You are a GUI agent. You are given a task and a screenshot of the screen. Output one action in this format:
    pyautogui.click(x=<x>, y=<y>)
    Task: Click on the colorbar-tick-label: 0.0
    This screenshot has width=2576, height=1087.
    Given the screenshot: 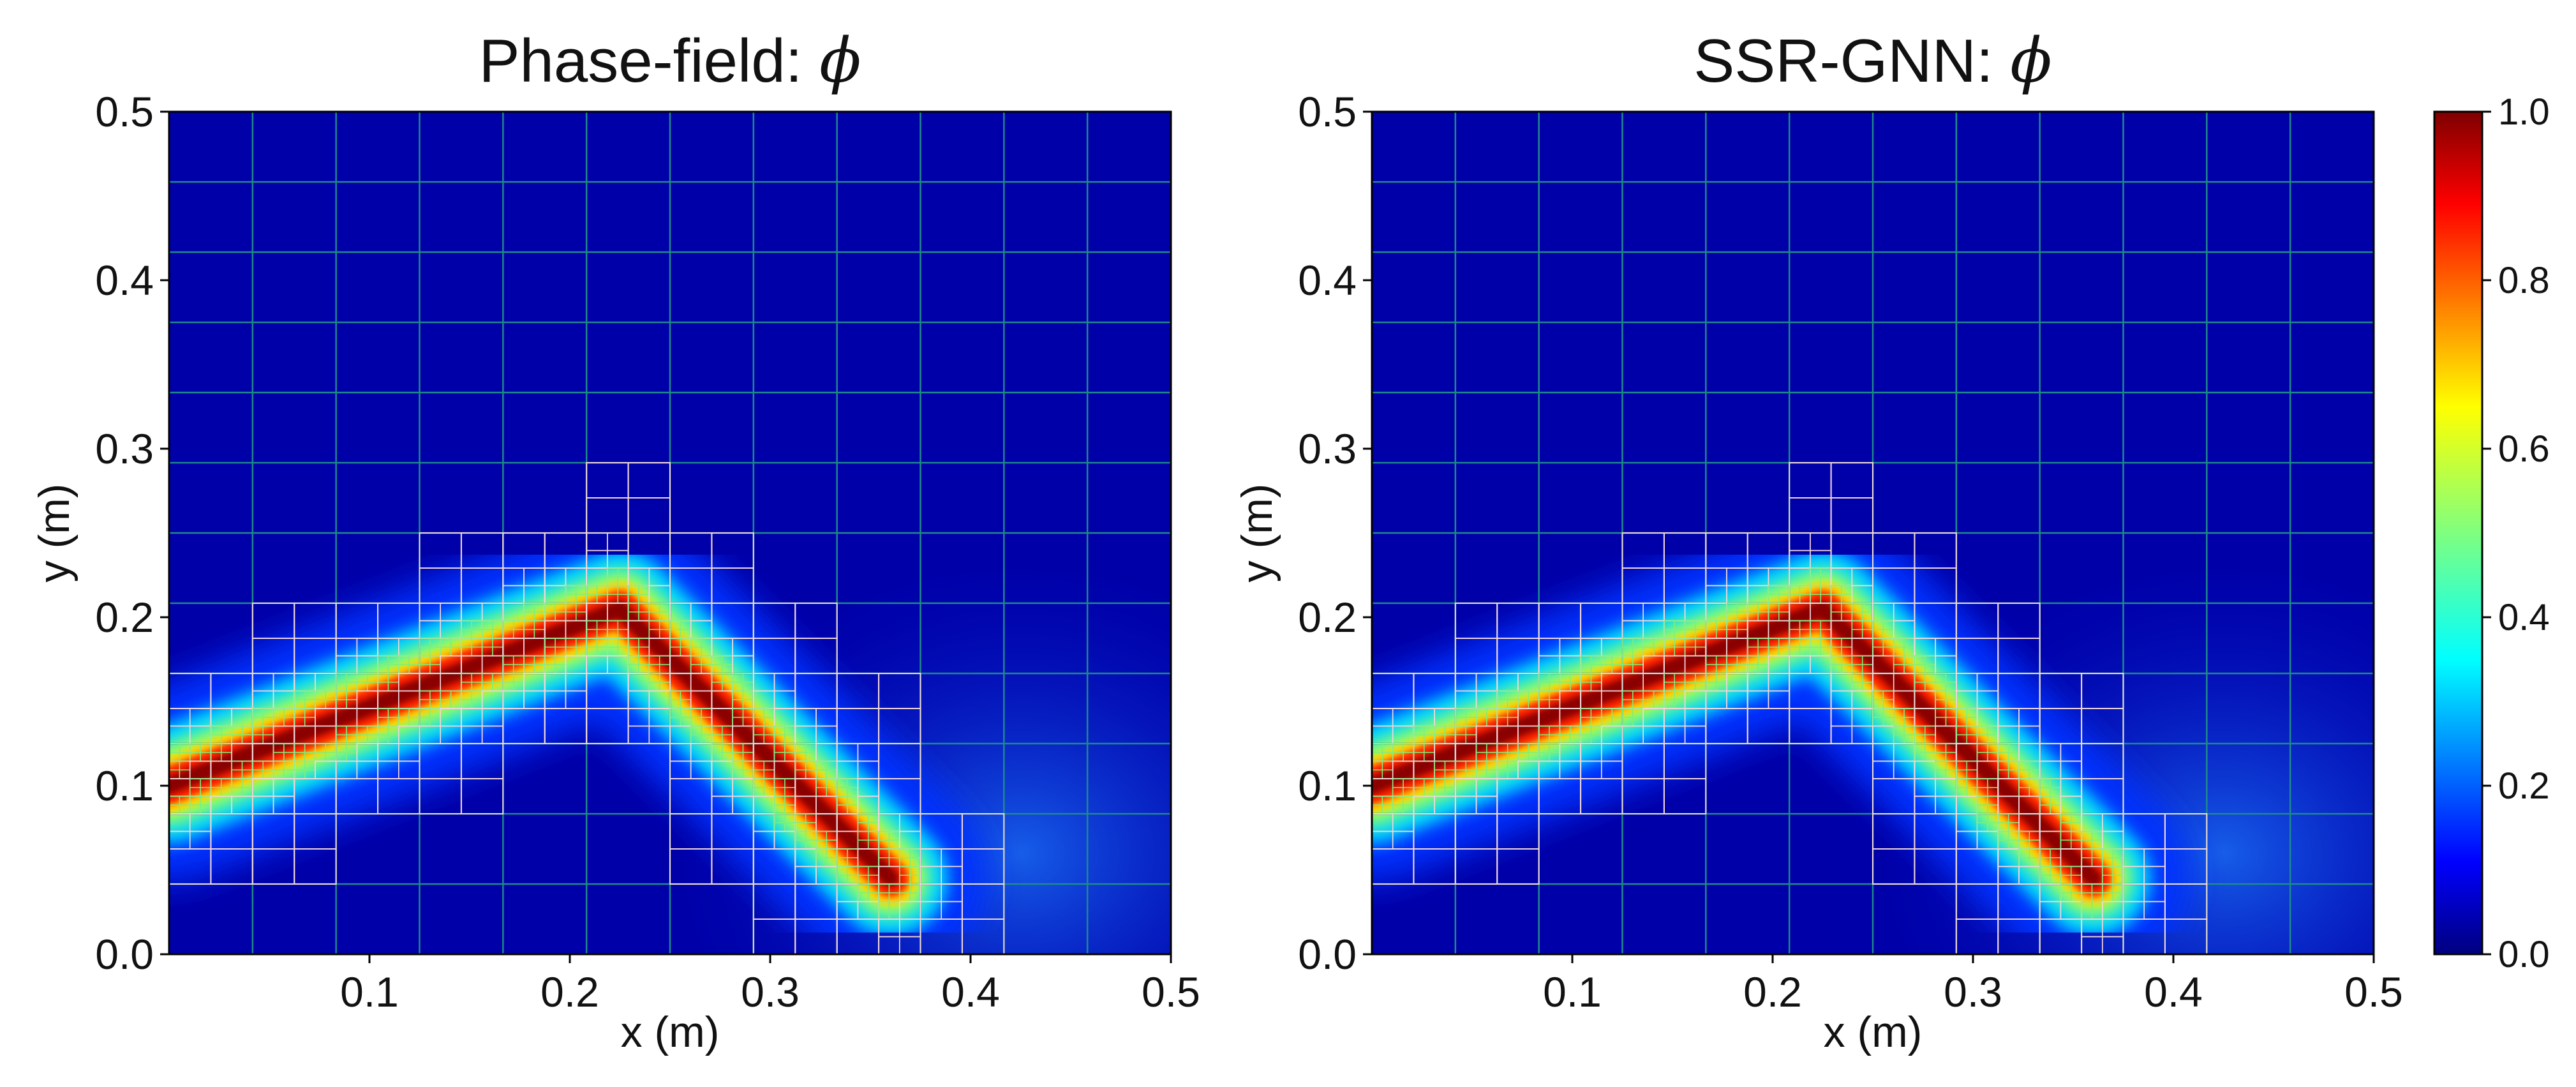 What is the action you would take?
    pyautogui.click(x=2524, y=954)
    